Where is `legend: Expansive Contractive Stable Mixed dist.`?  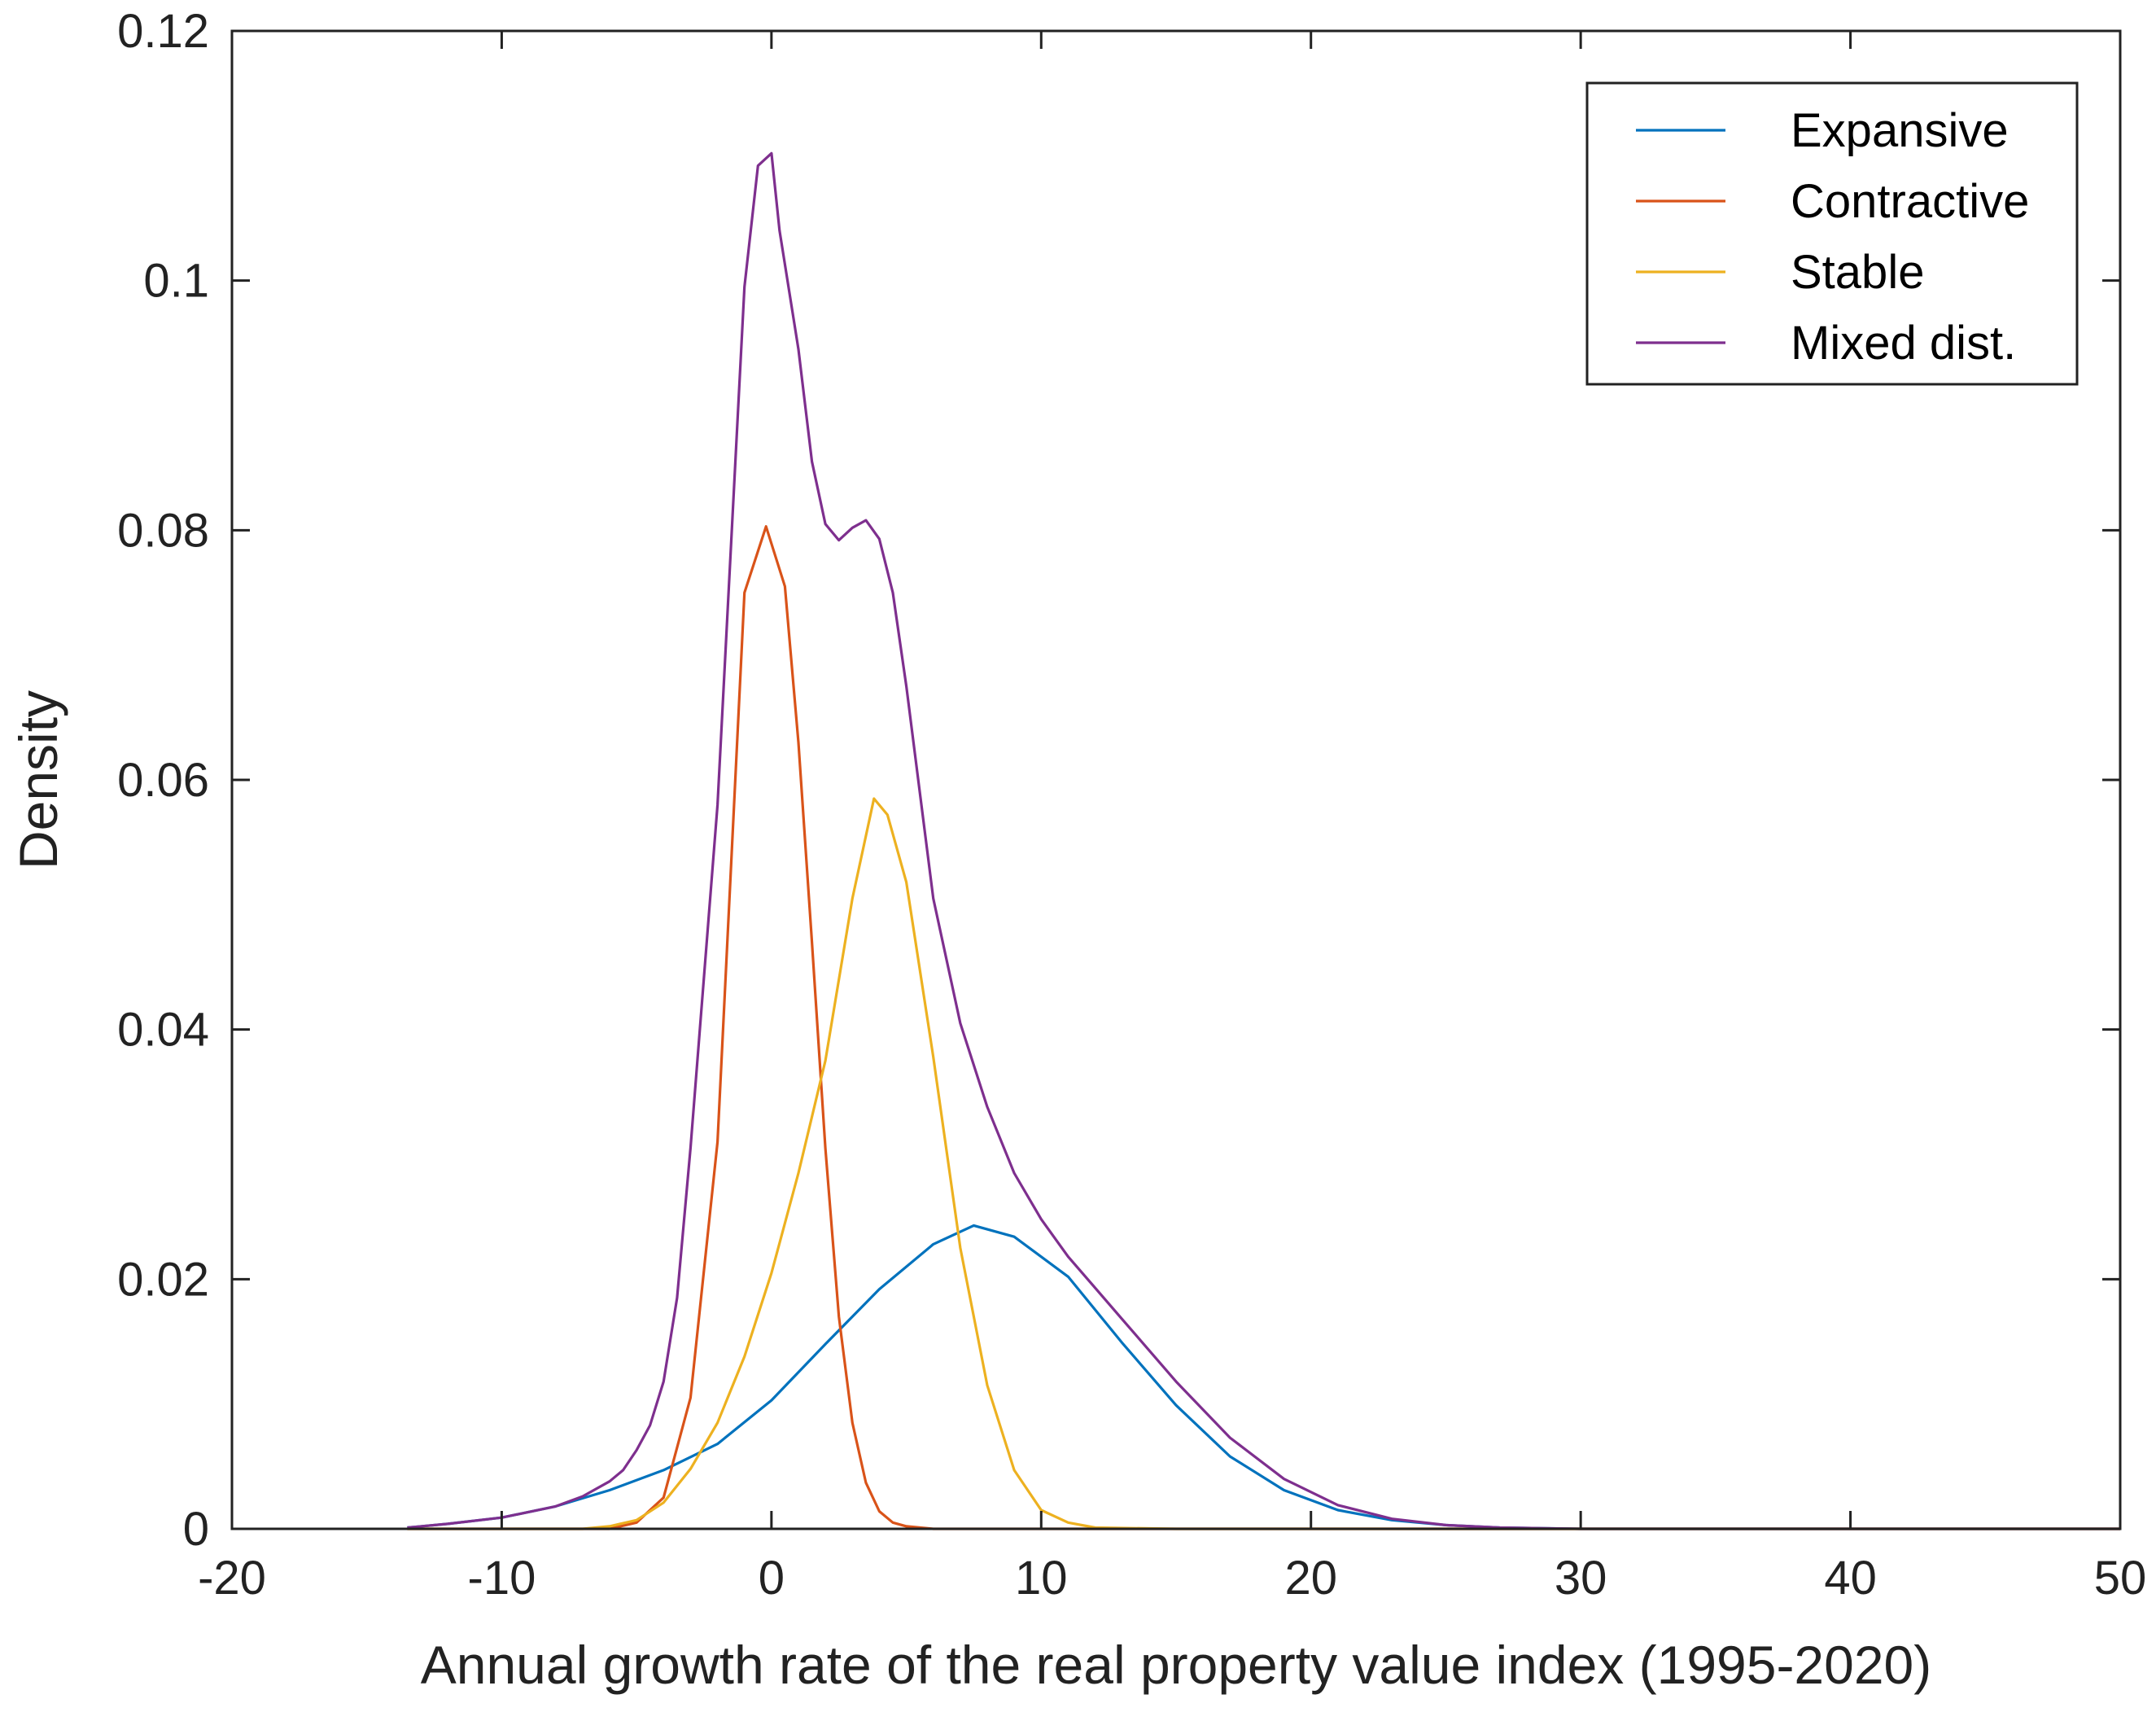
legend: Expansive Contractive Stable Mixed dist. is located at coordinates (1832, 233).